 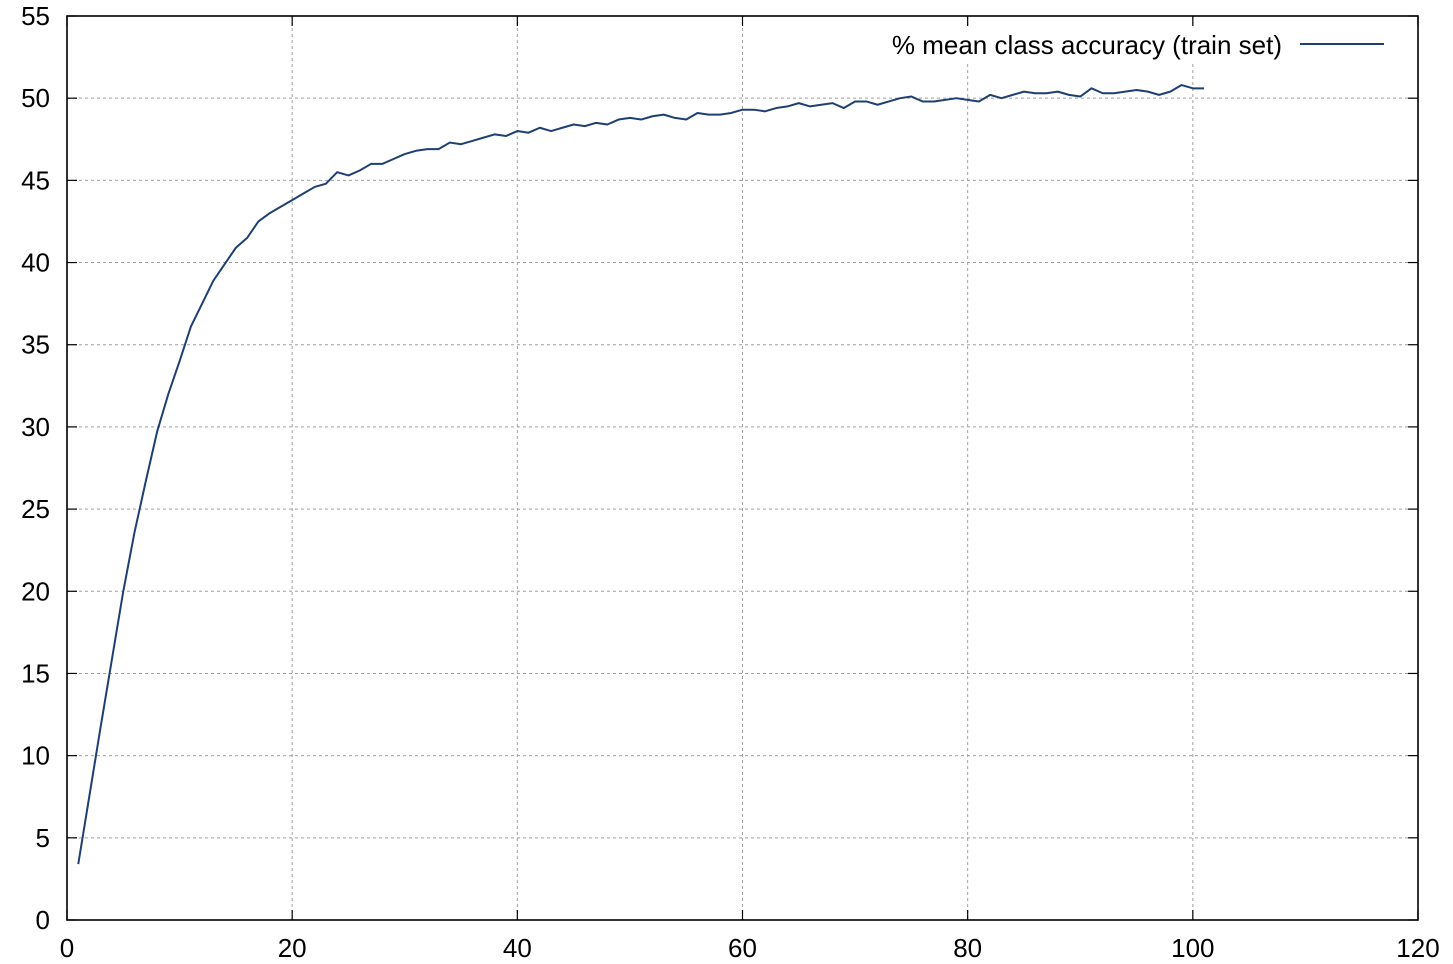 I want to click on x-tick-label: 40, so click(x=517, y=948).